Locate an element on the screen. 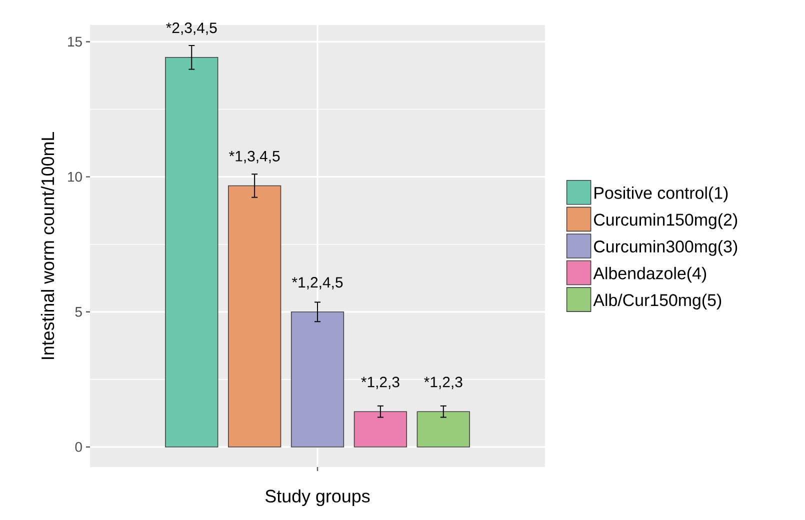  annotation: *2,3,4,5 is located at coordinates (191, 28).